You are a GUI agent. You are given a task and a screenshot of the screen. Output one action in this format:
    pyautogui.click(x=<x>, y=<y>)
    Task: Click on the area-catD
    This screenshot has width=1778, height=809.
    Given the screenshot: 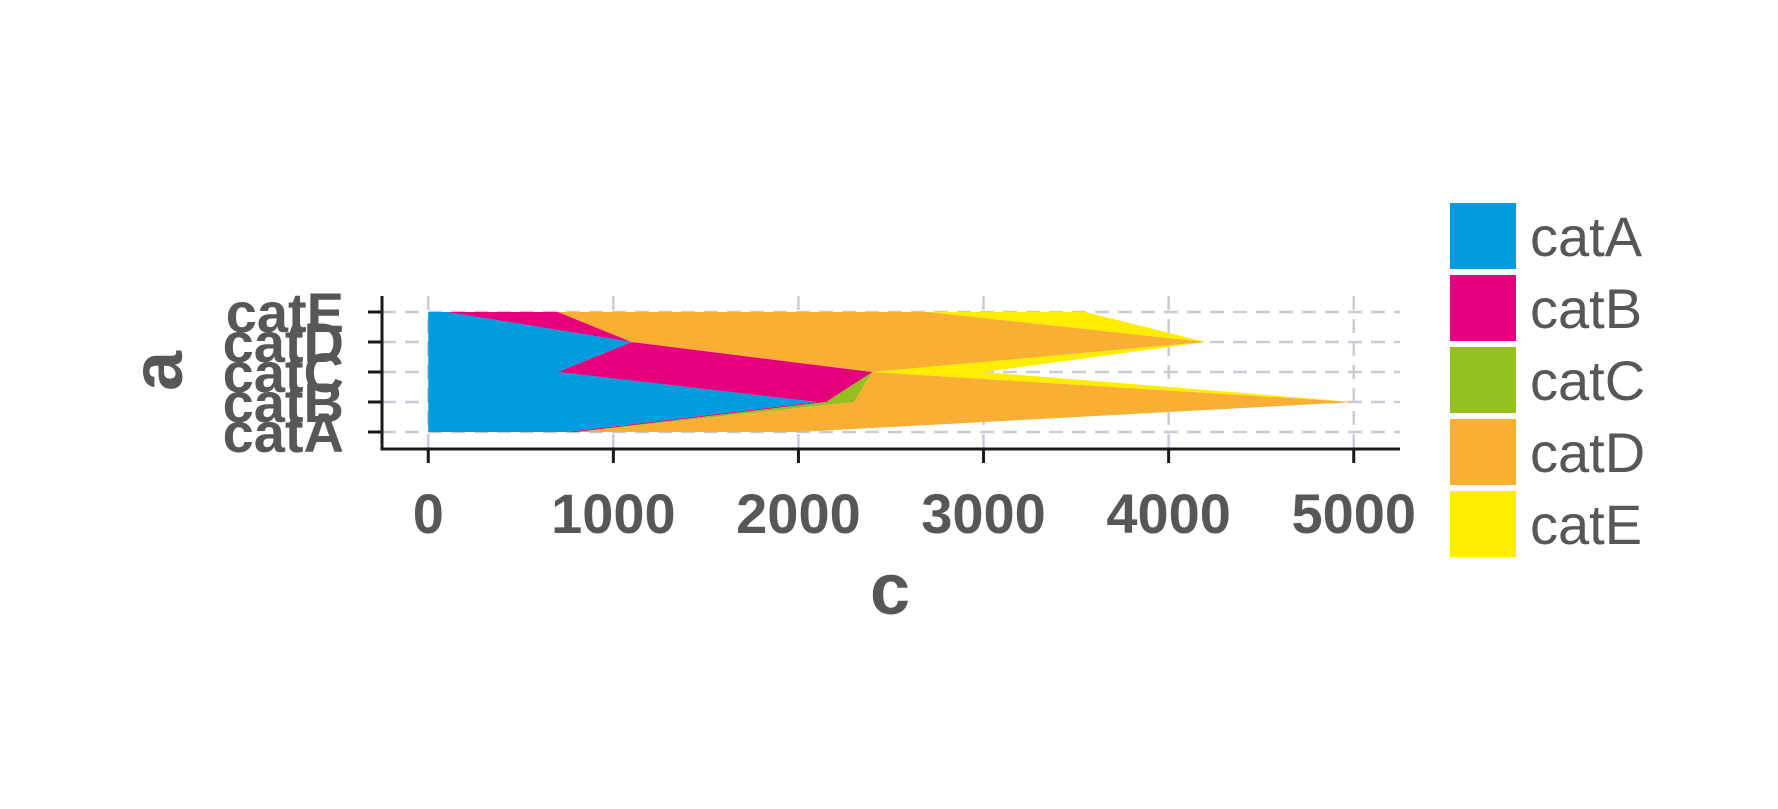 What is the action you would take?
    pyautogui.click(x=955, y=372)
    